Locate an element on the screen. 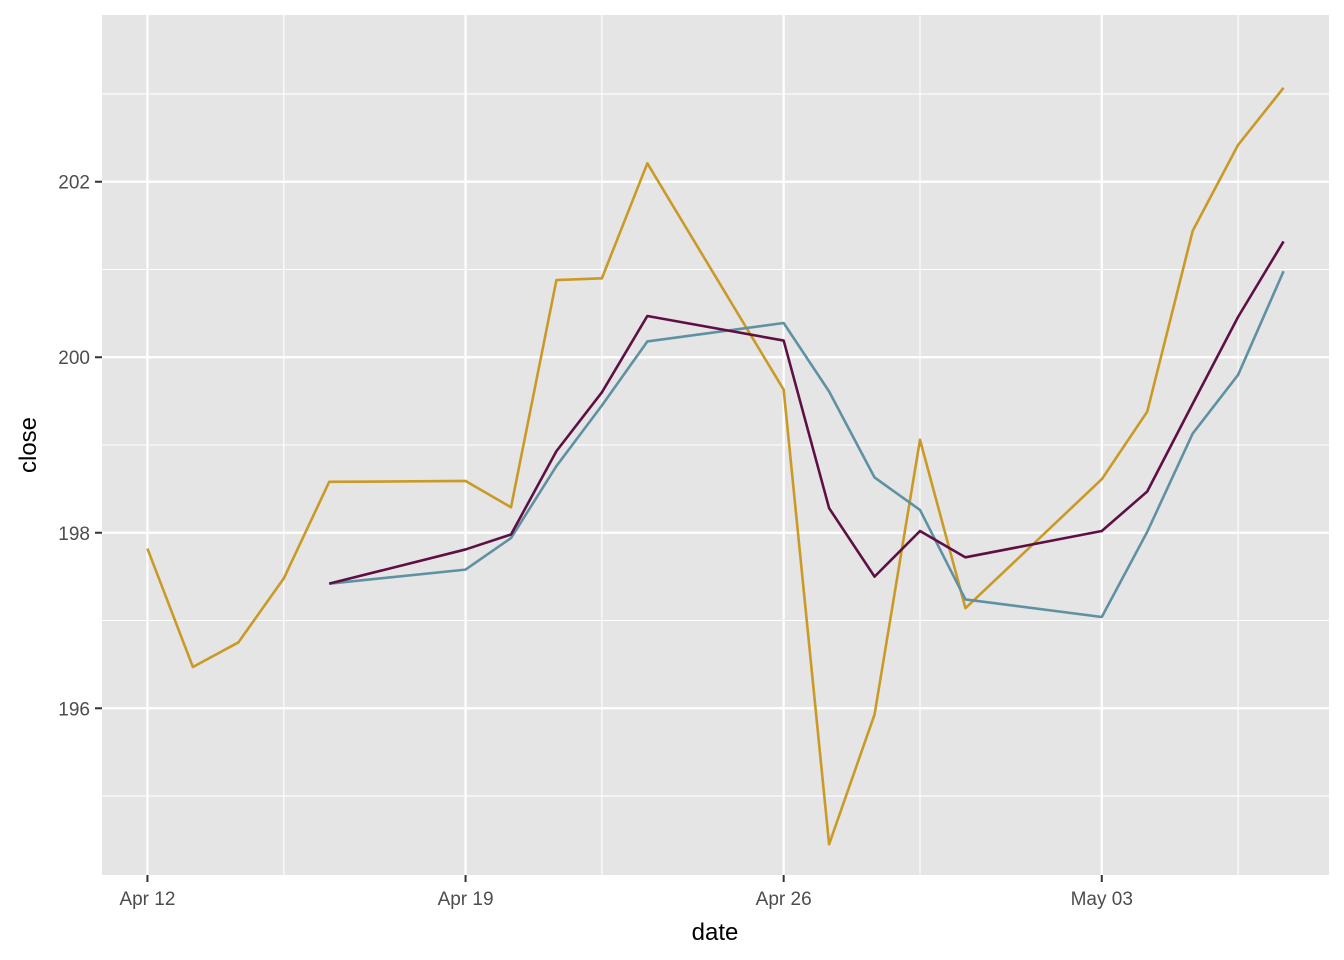 The image size is (1344, 960). y-tick-label: 202 is located at coordinates (74, 183).